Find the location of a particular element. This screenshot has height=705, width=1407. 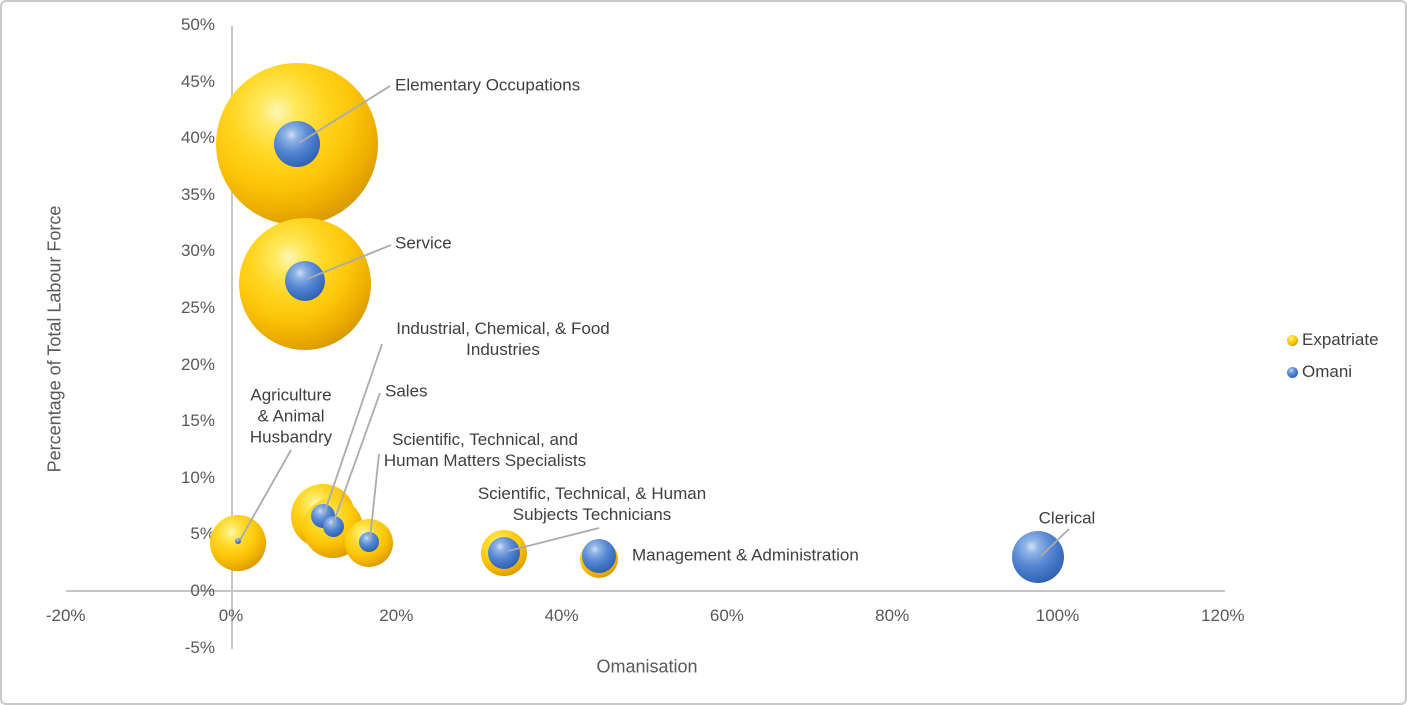

data-label-service: Service is located at coordinates (423, 243).